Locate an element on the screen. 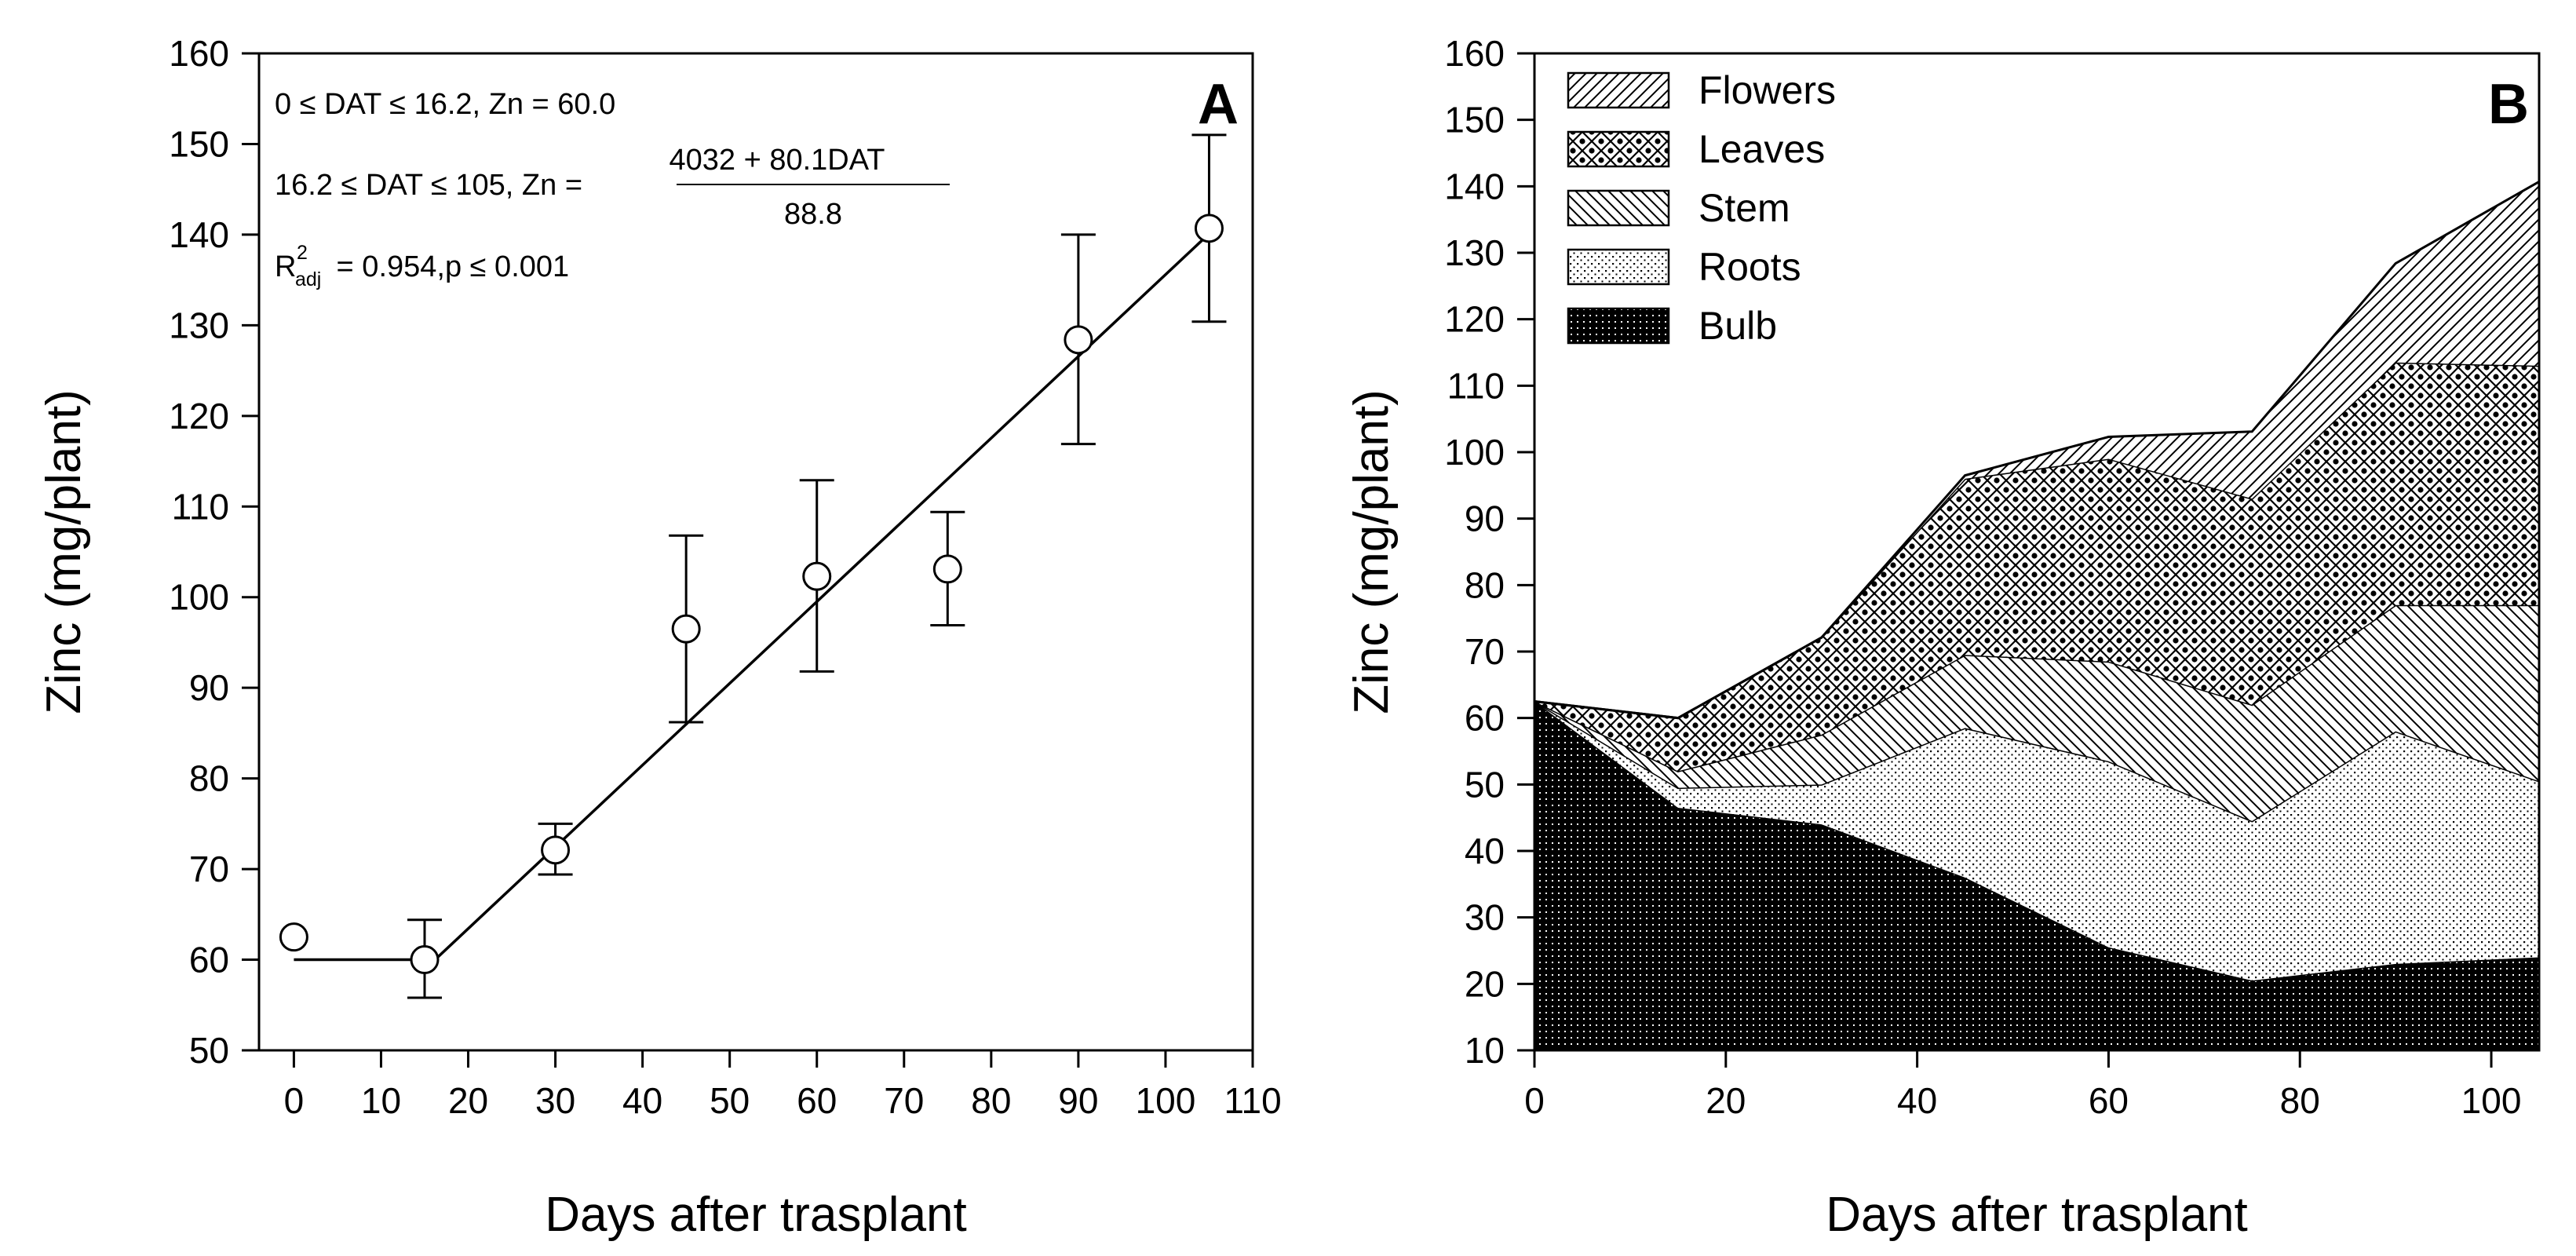  panel-b-x-tick-label: 100 is located at coordinates (2491, 1100).